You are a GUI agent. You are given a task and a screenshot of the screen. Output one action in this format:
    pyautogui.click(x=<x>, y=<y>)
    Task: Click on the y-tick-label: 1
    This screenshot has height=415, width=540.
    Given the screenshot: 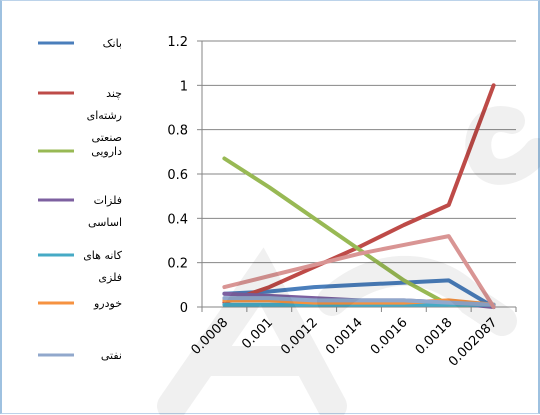 What is the action you would take?
    pyautogui.click(x=184, y=86)
    